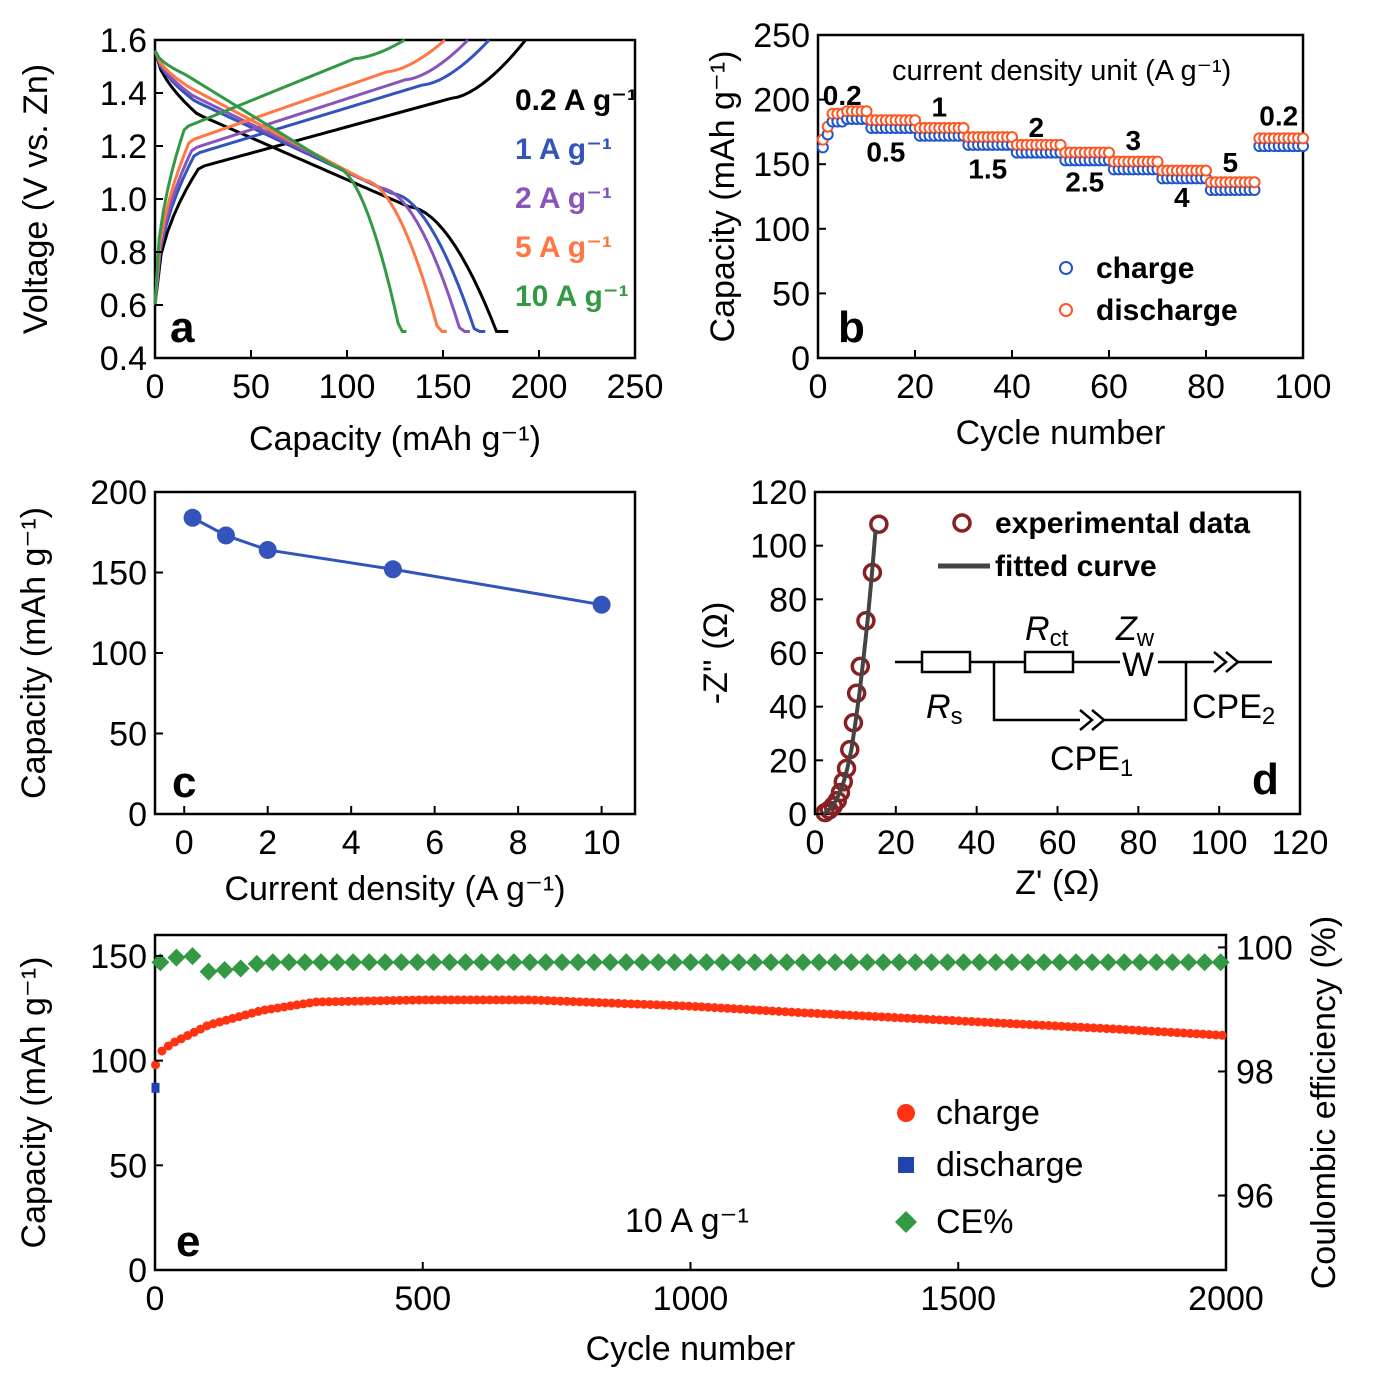  I want to click on panel-b-frame, so click(1060, 196).